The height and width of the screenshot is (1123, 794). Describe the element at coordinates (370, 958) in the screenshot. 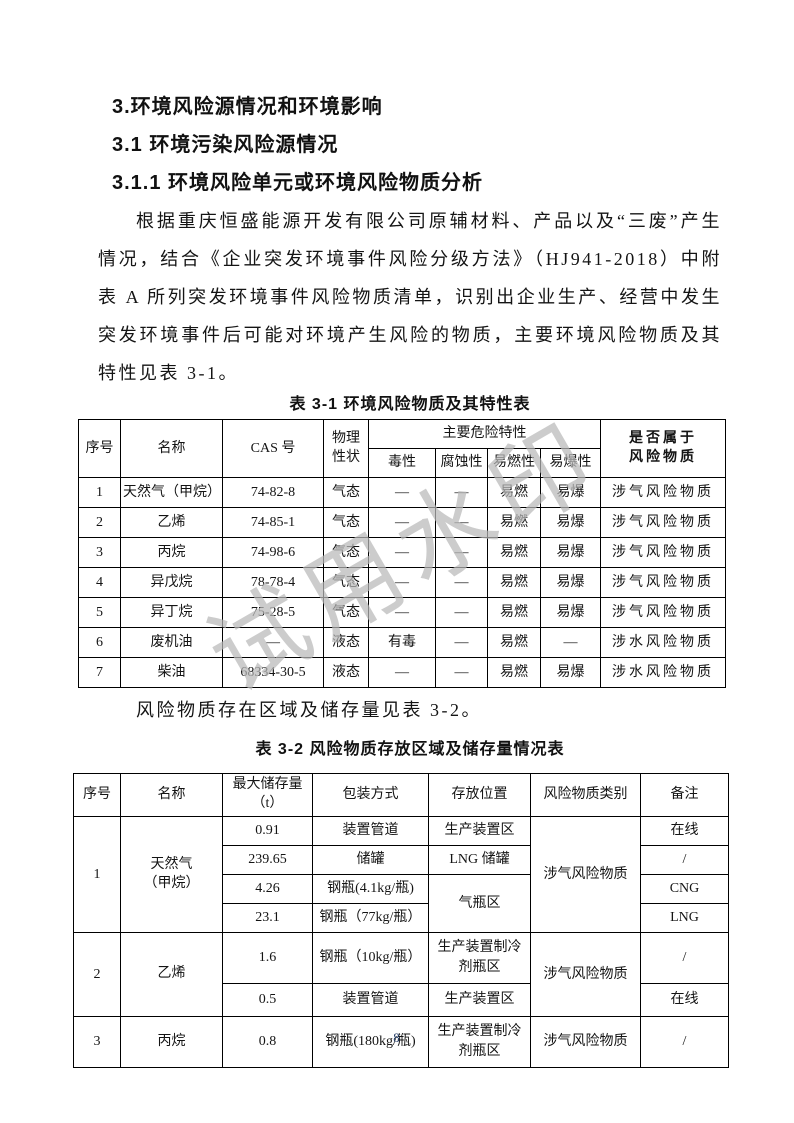

I see `table-cell: 钢瓶（10kg/瓶）` at that location.